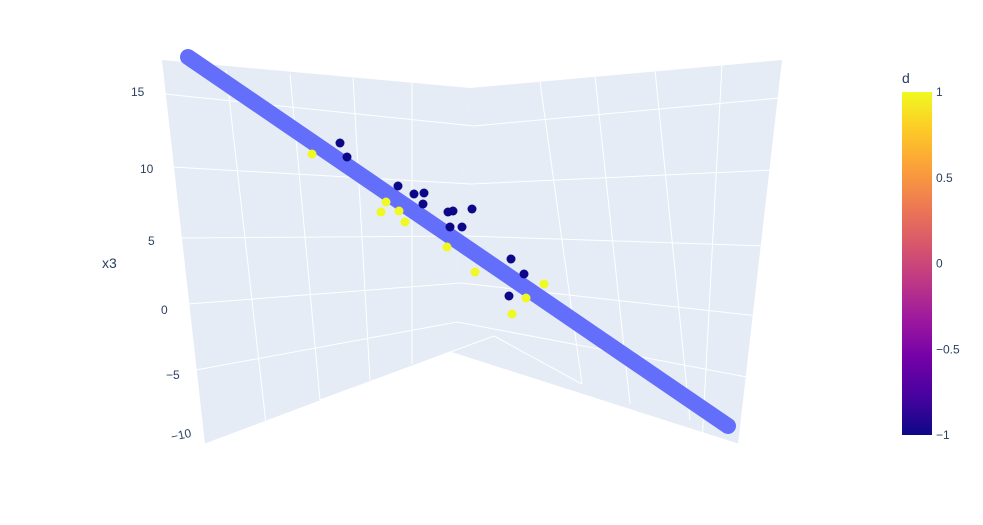  I want to click on colorbar-tick-label: 1, so click(939, 92).